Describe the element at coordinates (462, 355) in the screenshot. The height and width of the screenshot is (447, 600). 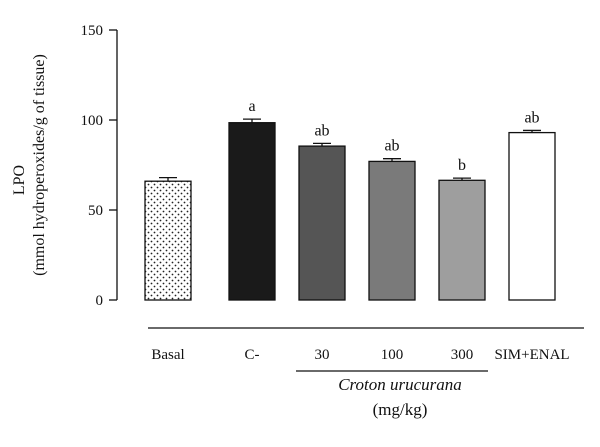
I see `x-tick-label: 300` at that location.